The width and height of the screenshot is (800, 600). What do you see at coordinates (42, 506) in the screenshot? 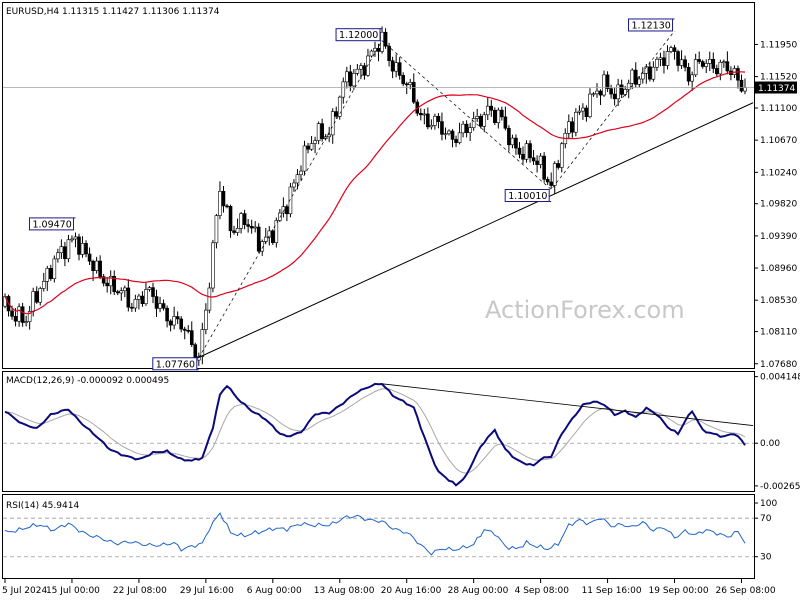
I see `rsi-panel-title: RSI(14) 45.9414` at bounding box center [42, 506].